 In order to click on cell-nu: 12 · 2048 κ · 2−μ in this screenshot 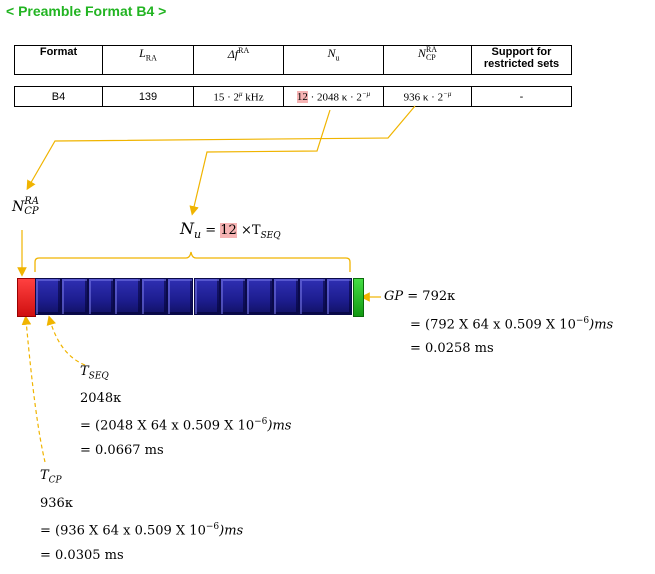, I will do `click(333, 96)`.